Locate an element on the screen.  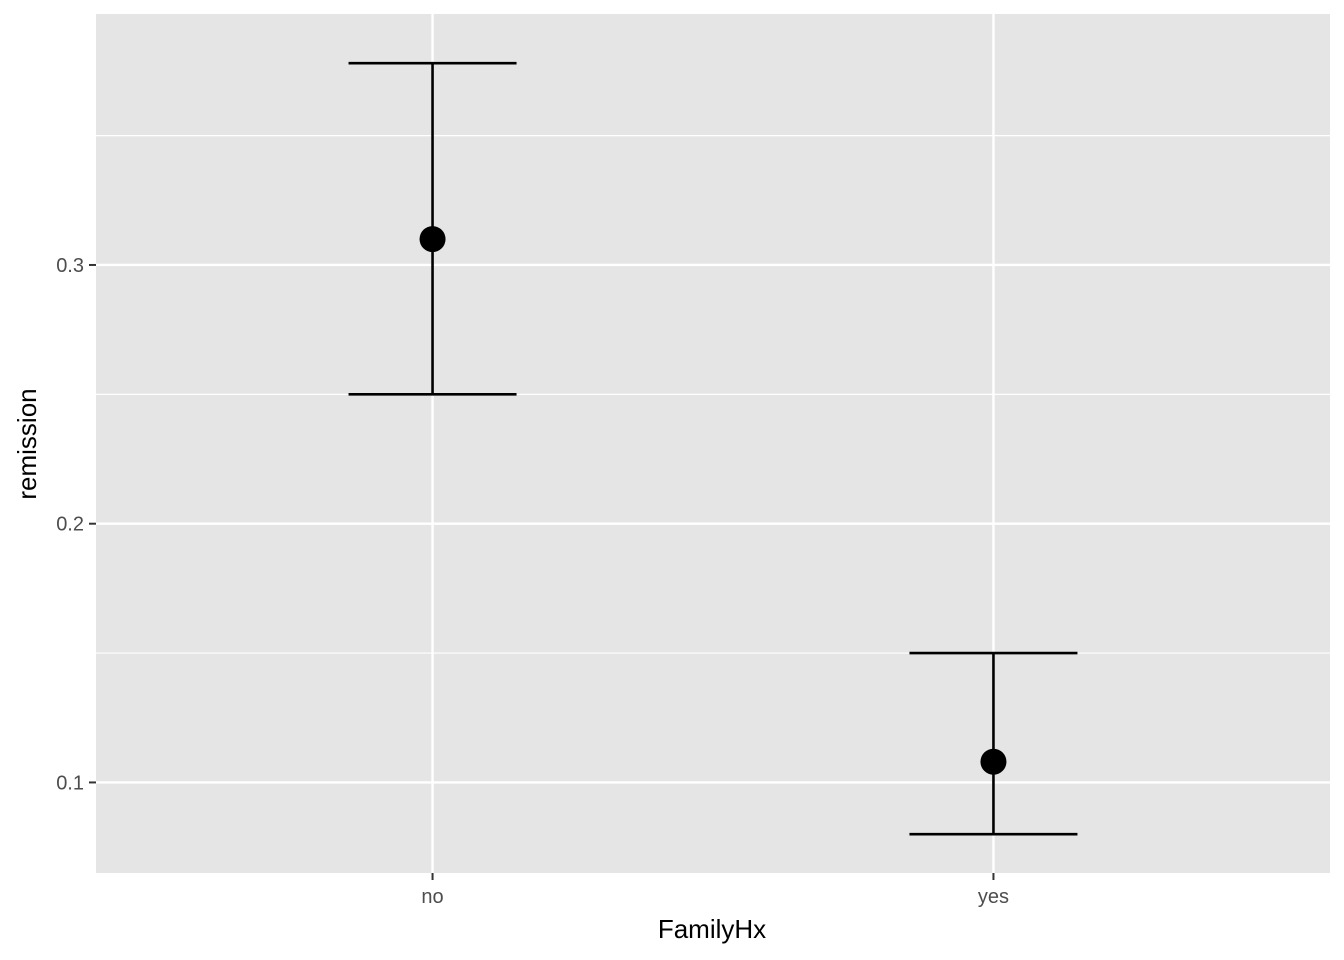
errorbar-no is located at coordinates (432, 228).